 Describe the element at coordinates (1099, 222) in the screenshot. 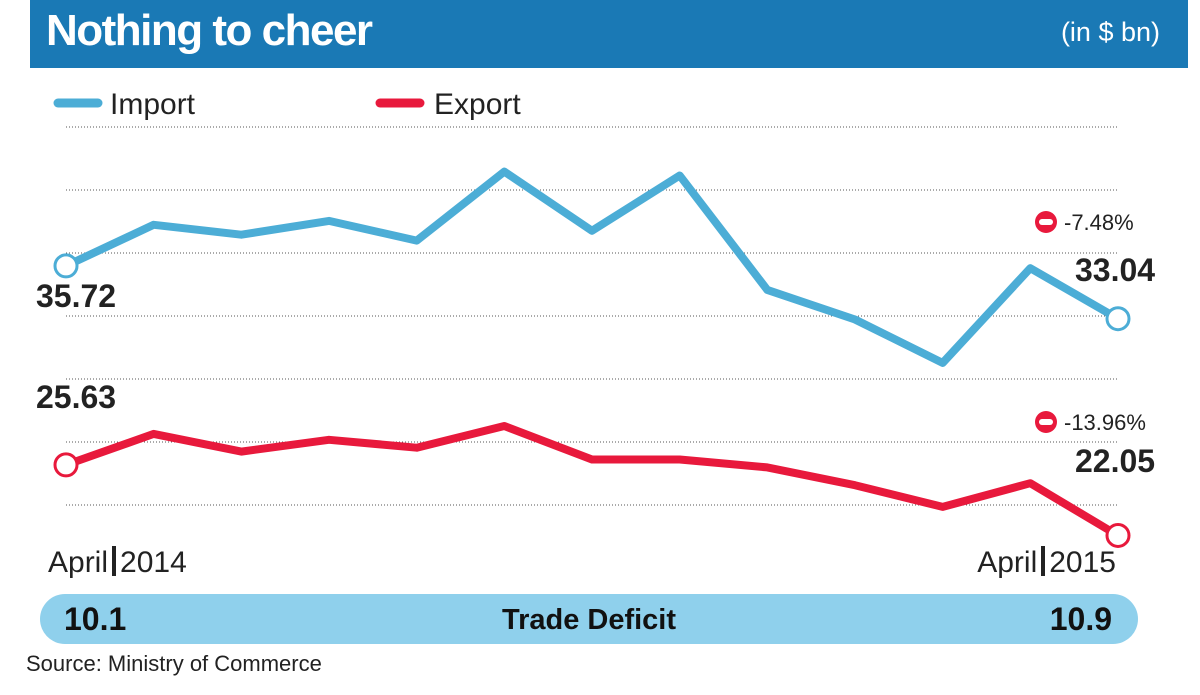

I see `import-change-value: -7.48%` at that location.